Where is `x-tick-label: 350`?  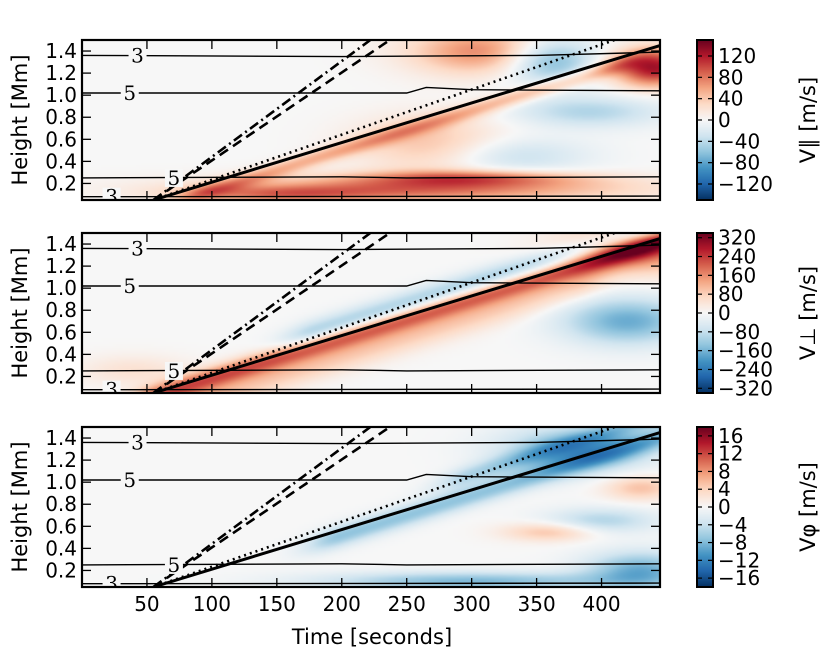 x-tick-label: 350 is located at coordinates (537, 604).